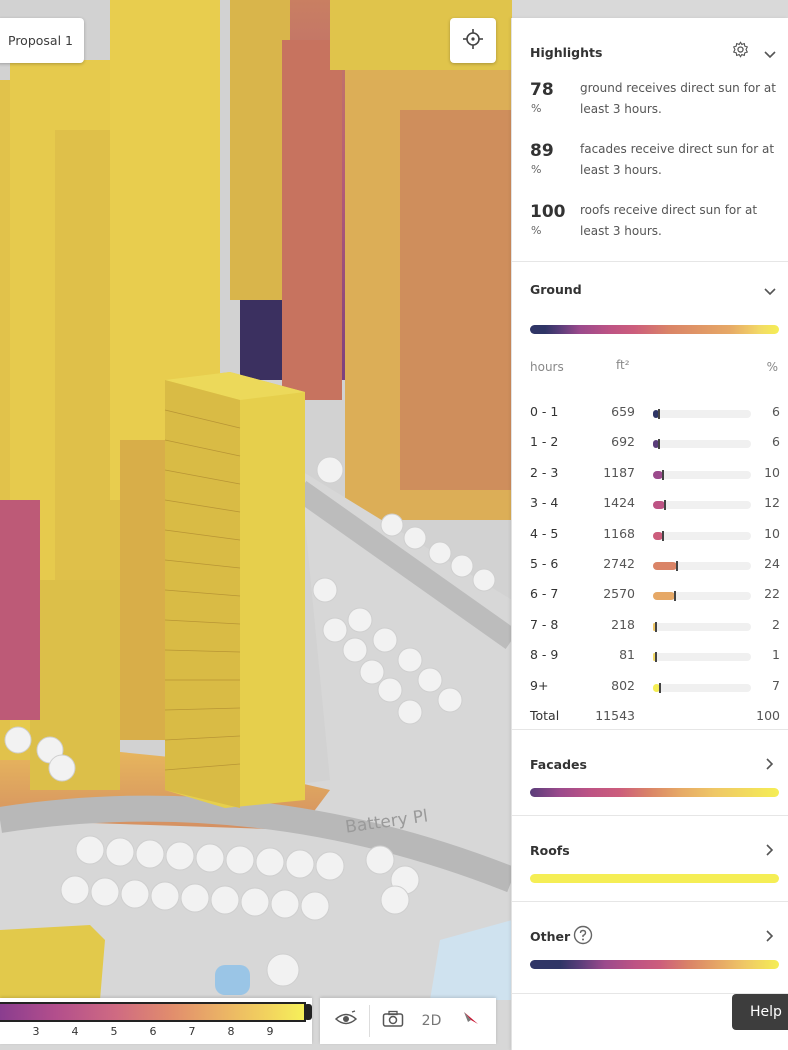  I want to click on row-percent: 7, so click(776, 685).